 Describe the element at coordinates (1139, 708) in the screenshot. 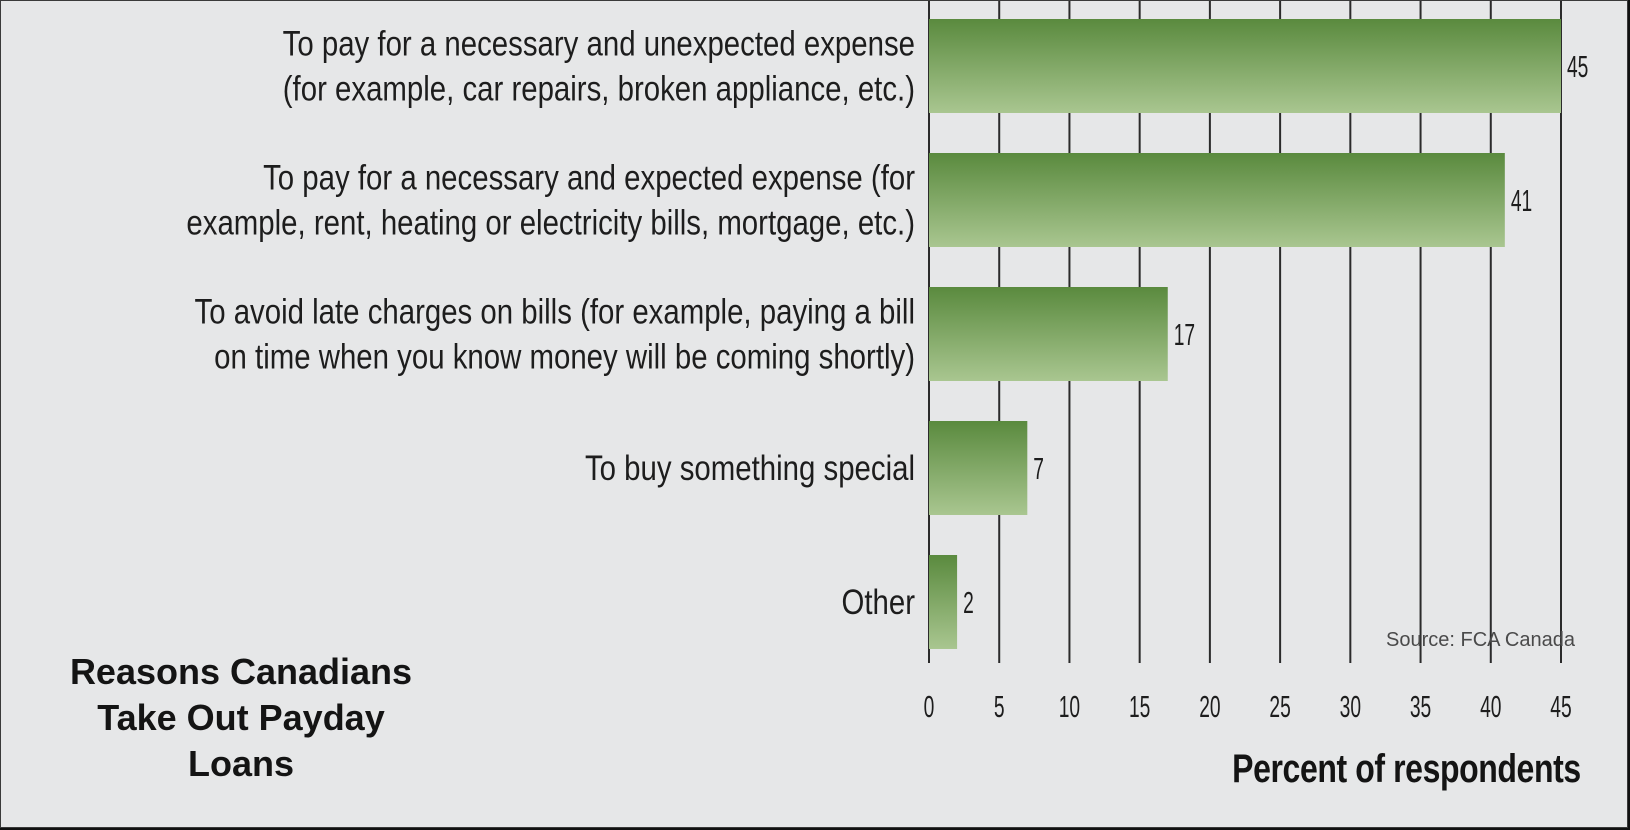

I see `x-tick-label: 15` at that location.